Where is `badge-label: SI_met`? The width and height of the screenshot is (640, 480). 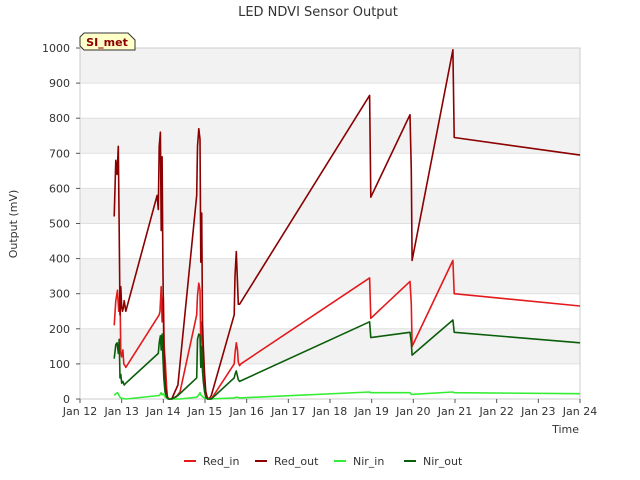 badge-label: SI_met is located at coordinates (107, 42).